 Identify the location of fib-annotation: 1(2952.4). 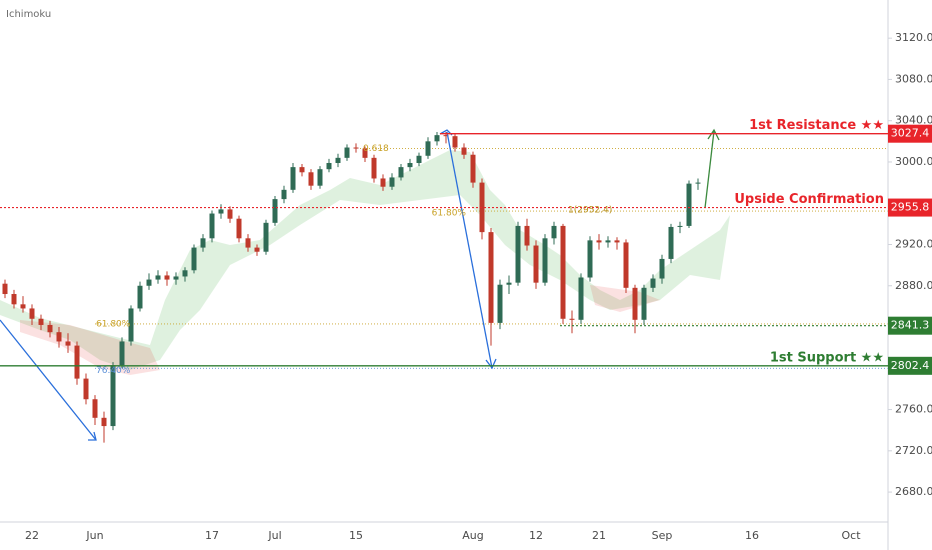
(590, 211).